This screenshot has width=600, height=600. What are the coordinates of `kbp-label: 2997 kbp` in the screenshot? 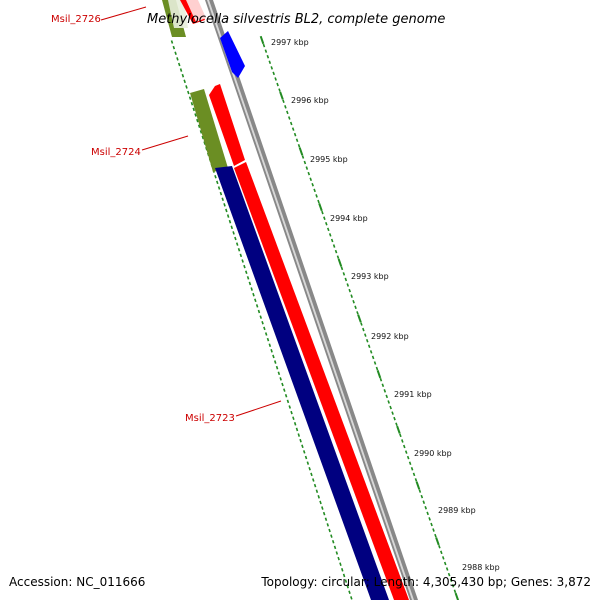 It's located at (290, 42).